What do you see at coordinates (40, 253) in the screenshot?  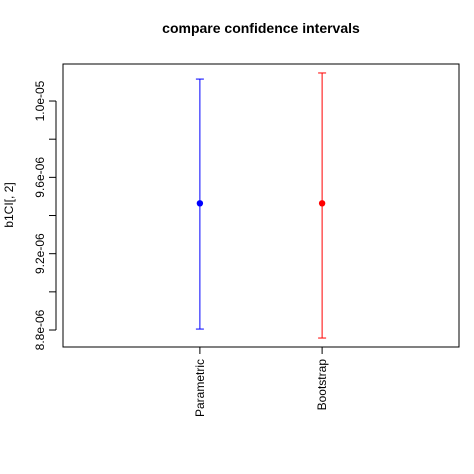 I see `y-tick-label: 9.2e-06` at bounding box center [40, 253].